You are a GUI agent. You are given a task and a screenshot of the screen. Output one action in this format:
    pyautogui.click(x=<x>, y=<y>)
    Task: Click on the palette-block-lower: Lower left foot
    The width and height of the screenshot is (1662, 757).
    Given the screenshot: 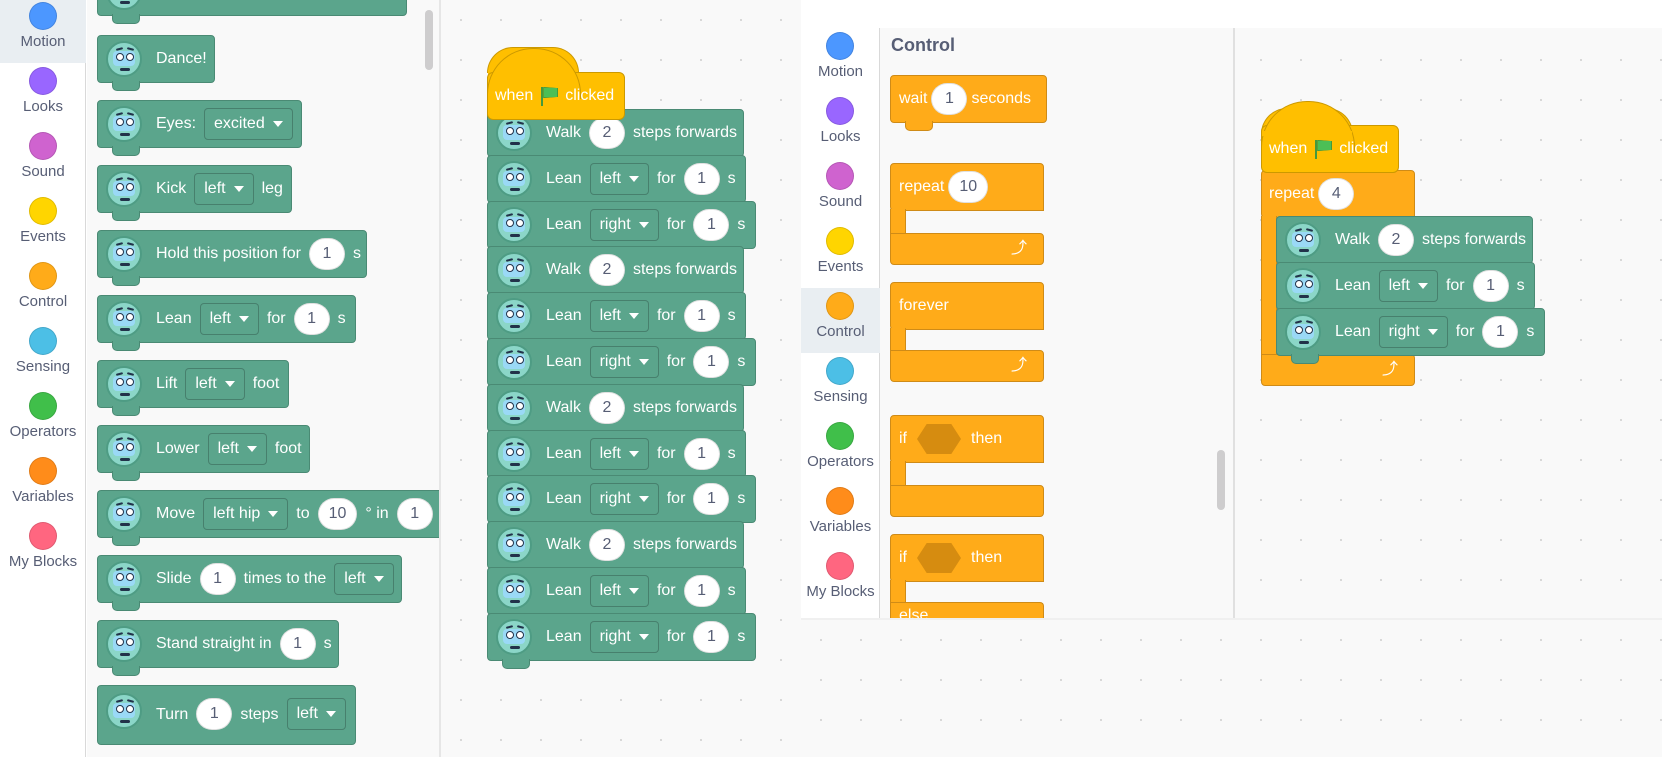 What is the action you would take?
    pyautogui.click(x=203, y=453)
    